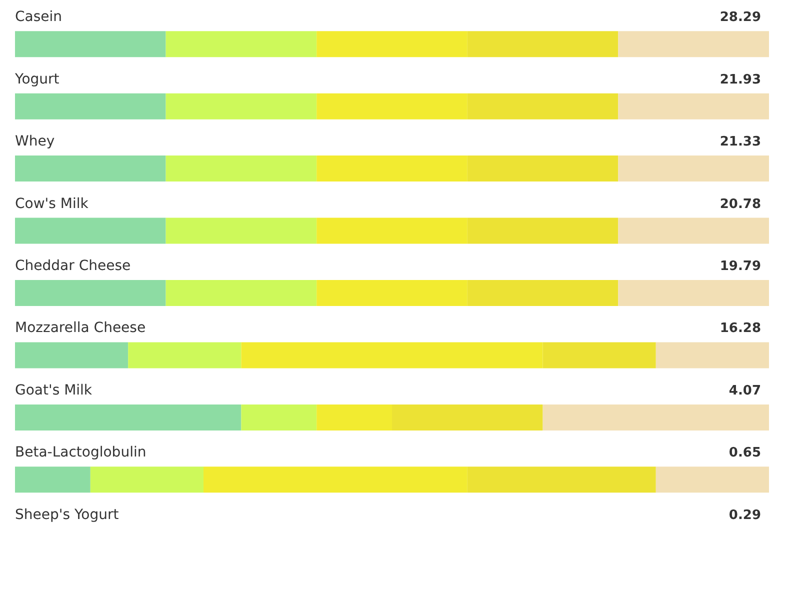 The height and width of the screenshot is (590, 787). Describe the element at coordinates (740, 204) in the screenshot. I see `annotation: 20.78` at that location.